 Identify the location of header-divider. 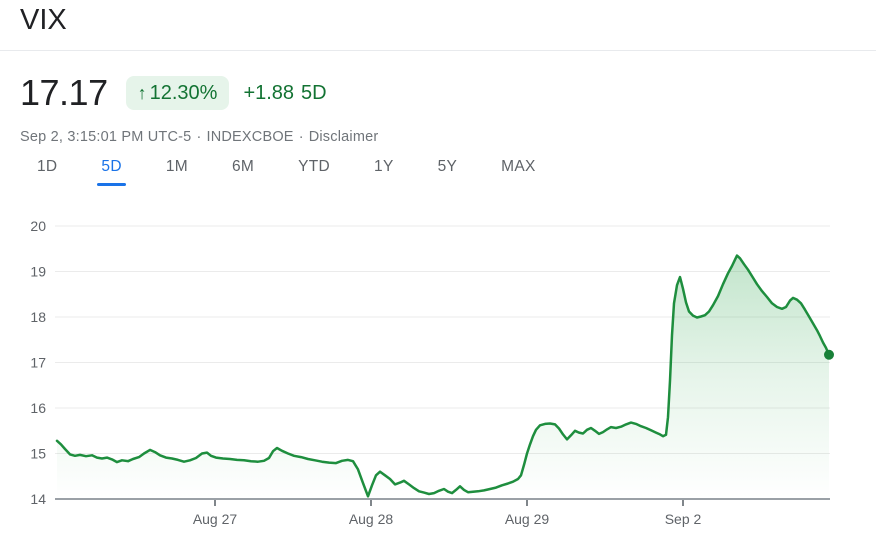
(438, 50).